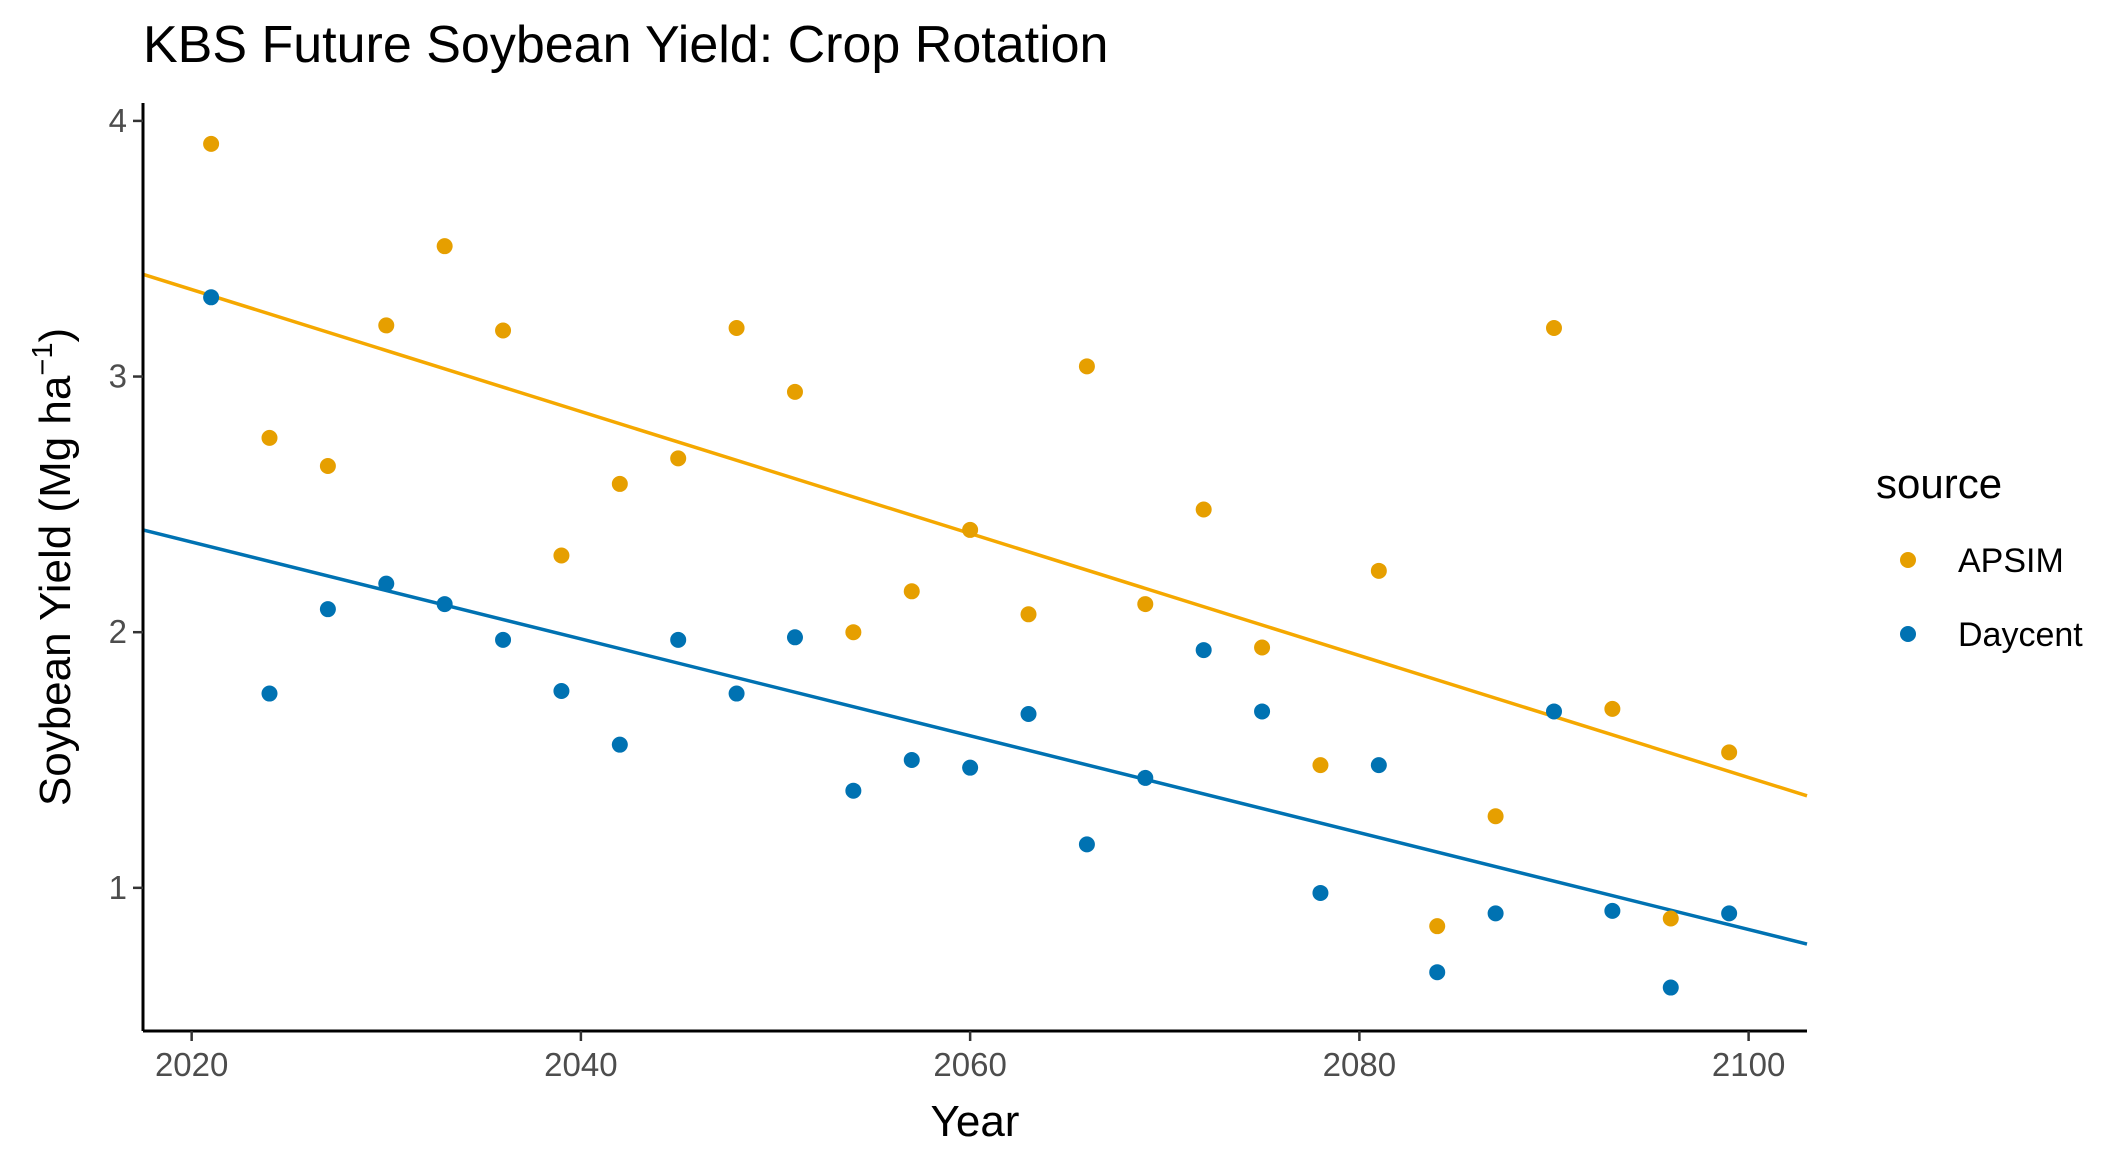  Describe the element at coordinates (1748, 1064) in the screenshot. I see `x-tick-label: 2100` at that location.